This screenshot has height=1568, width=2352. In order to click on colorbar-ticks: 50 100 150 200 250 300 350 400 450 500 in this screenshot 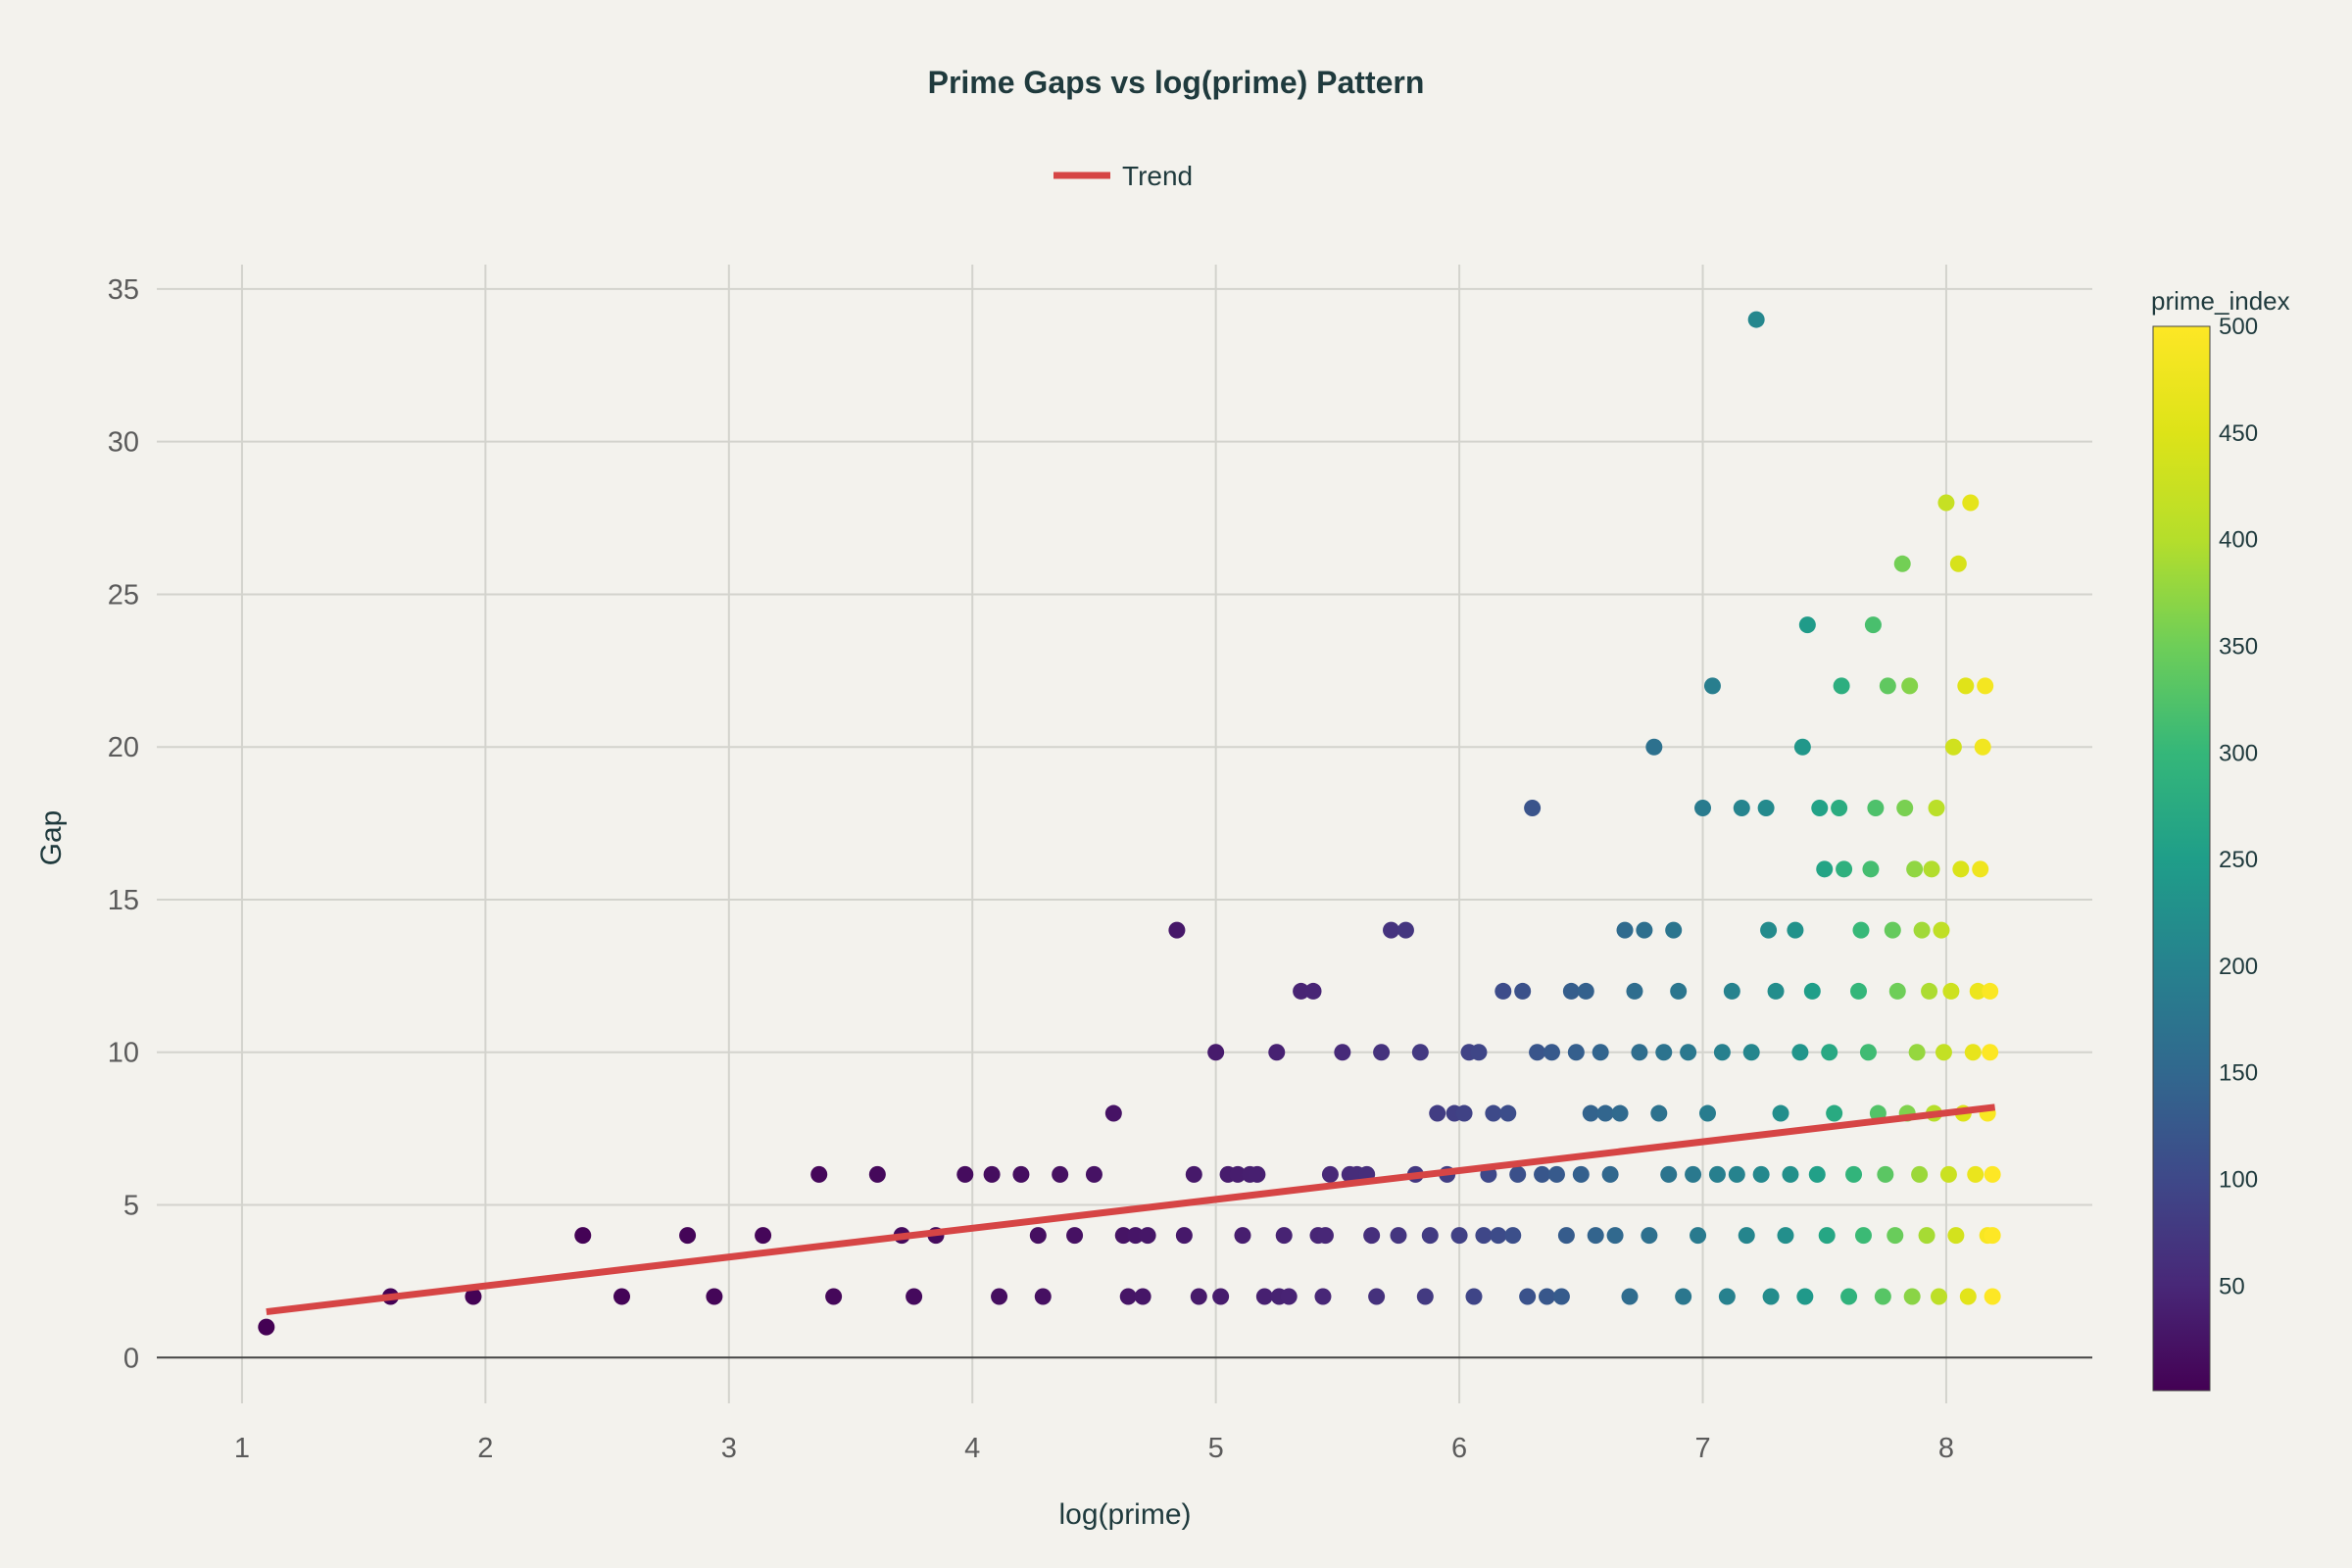, I will do `click(2238, 806)`.